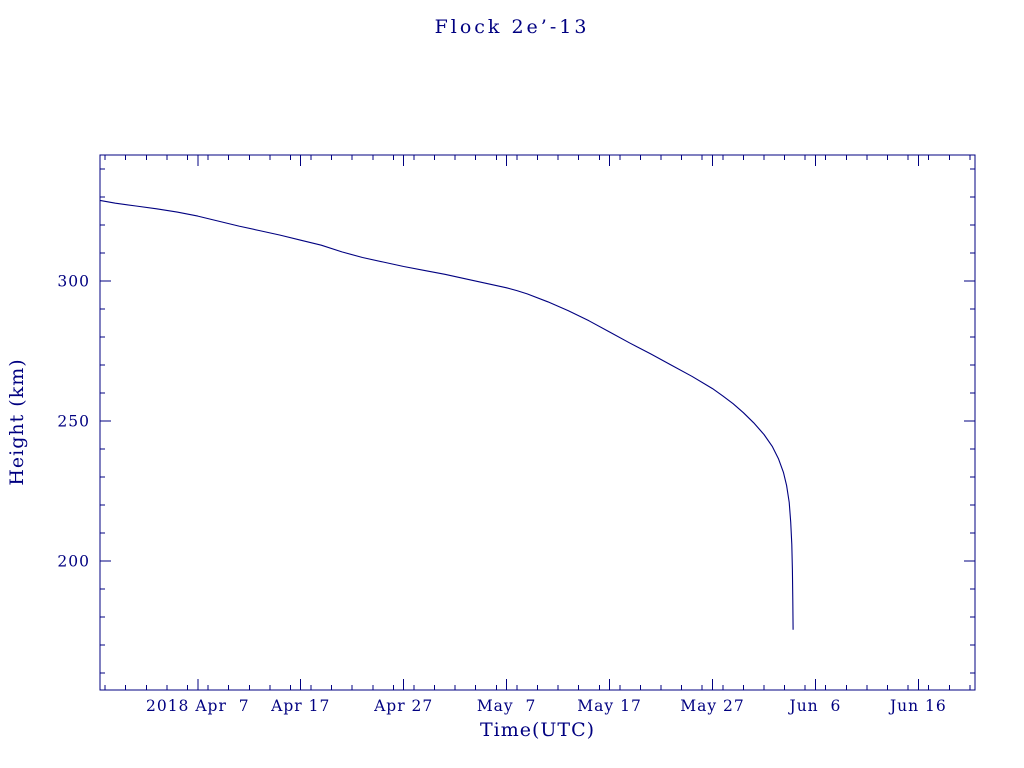 The width and height of the screenshot is (1024, 768). Describe the element at coordinates (512, 27) in the screenshot. I see `chart-title: Flock 2e’-13` at that location.